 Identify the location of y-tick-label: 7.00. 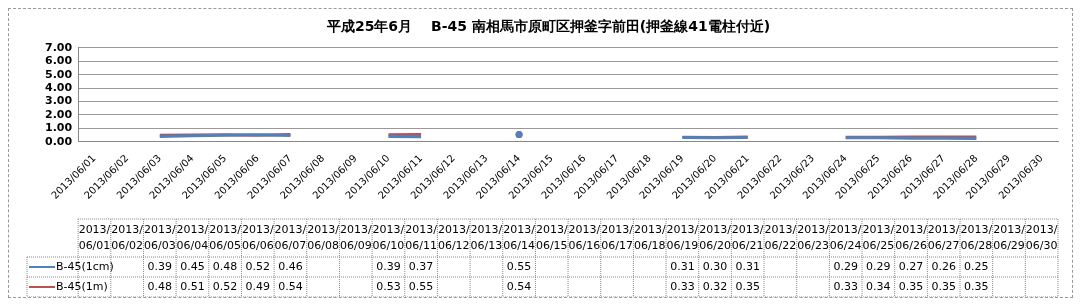
(59, 47).